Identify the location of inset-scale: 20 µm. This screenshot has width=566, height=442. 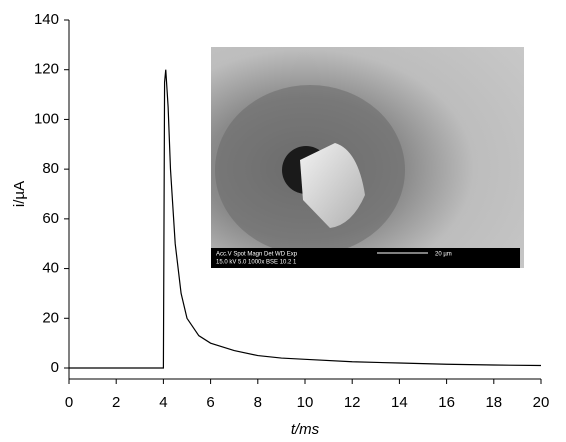
(443, 255).